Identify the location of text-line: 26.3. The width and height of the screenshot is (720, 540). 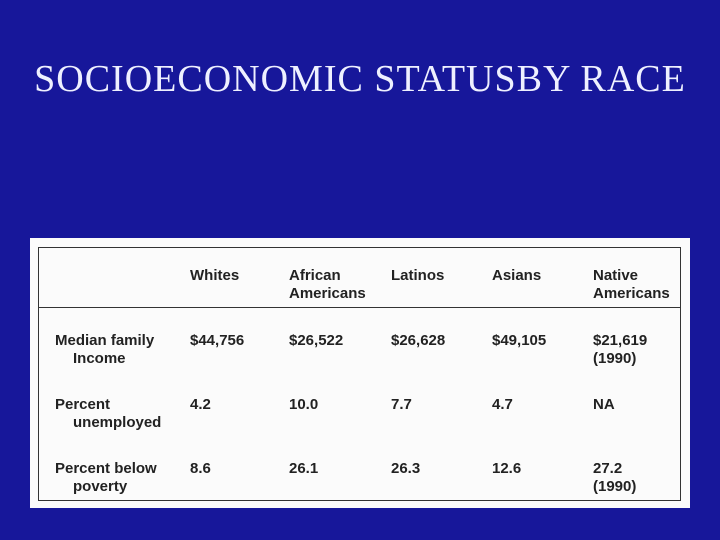
(406, 468).